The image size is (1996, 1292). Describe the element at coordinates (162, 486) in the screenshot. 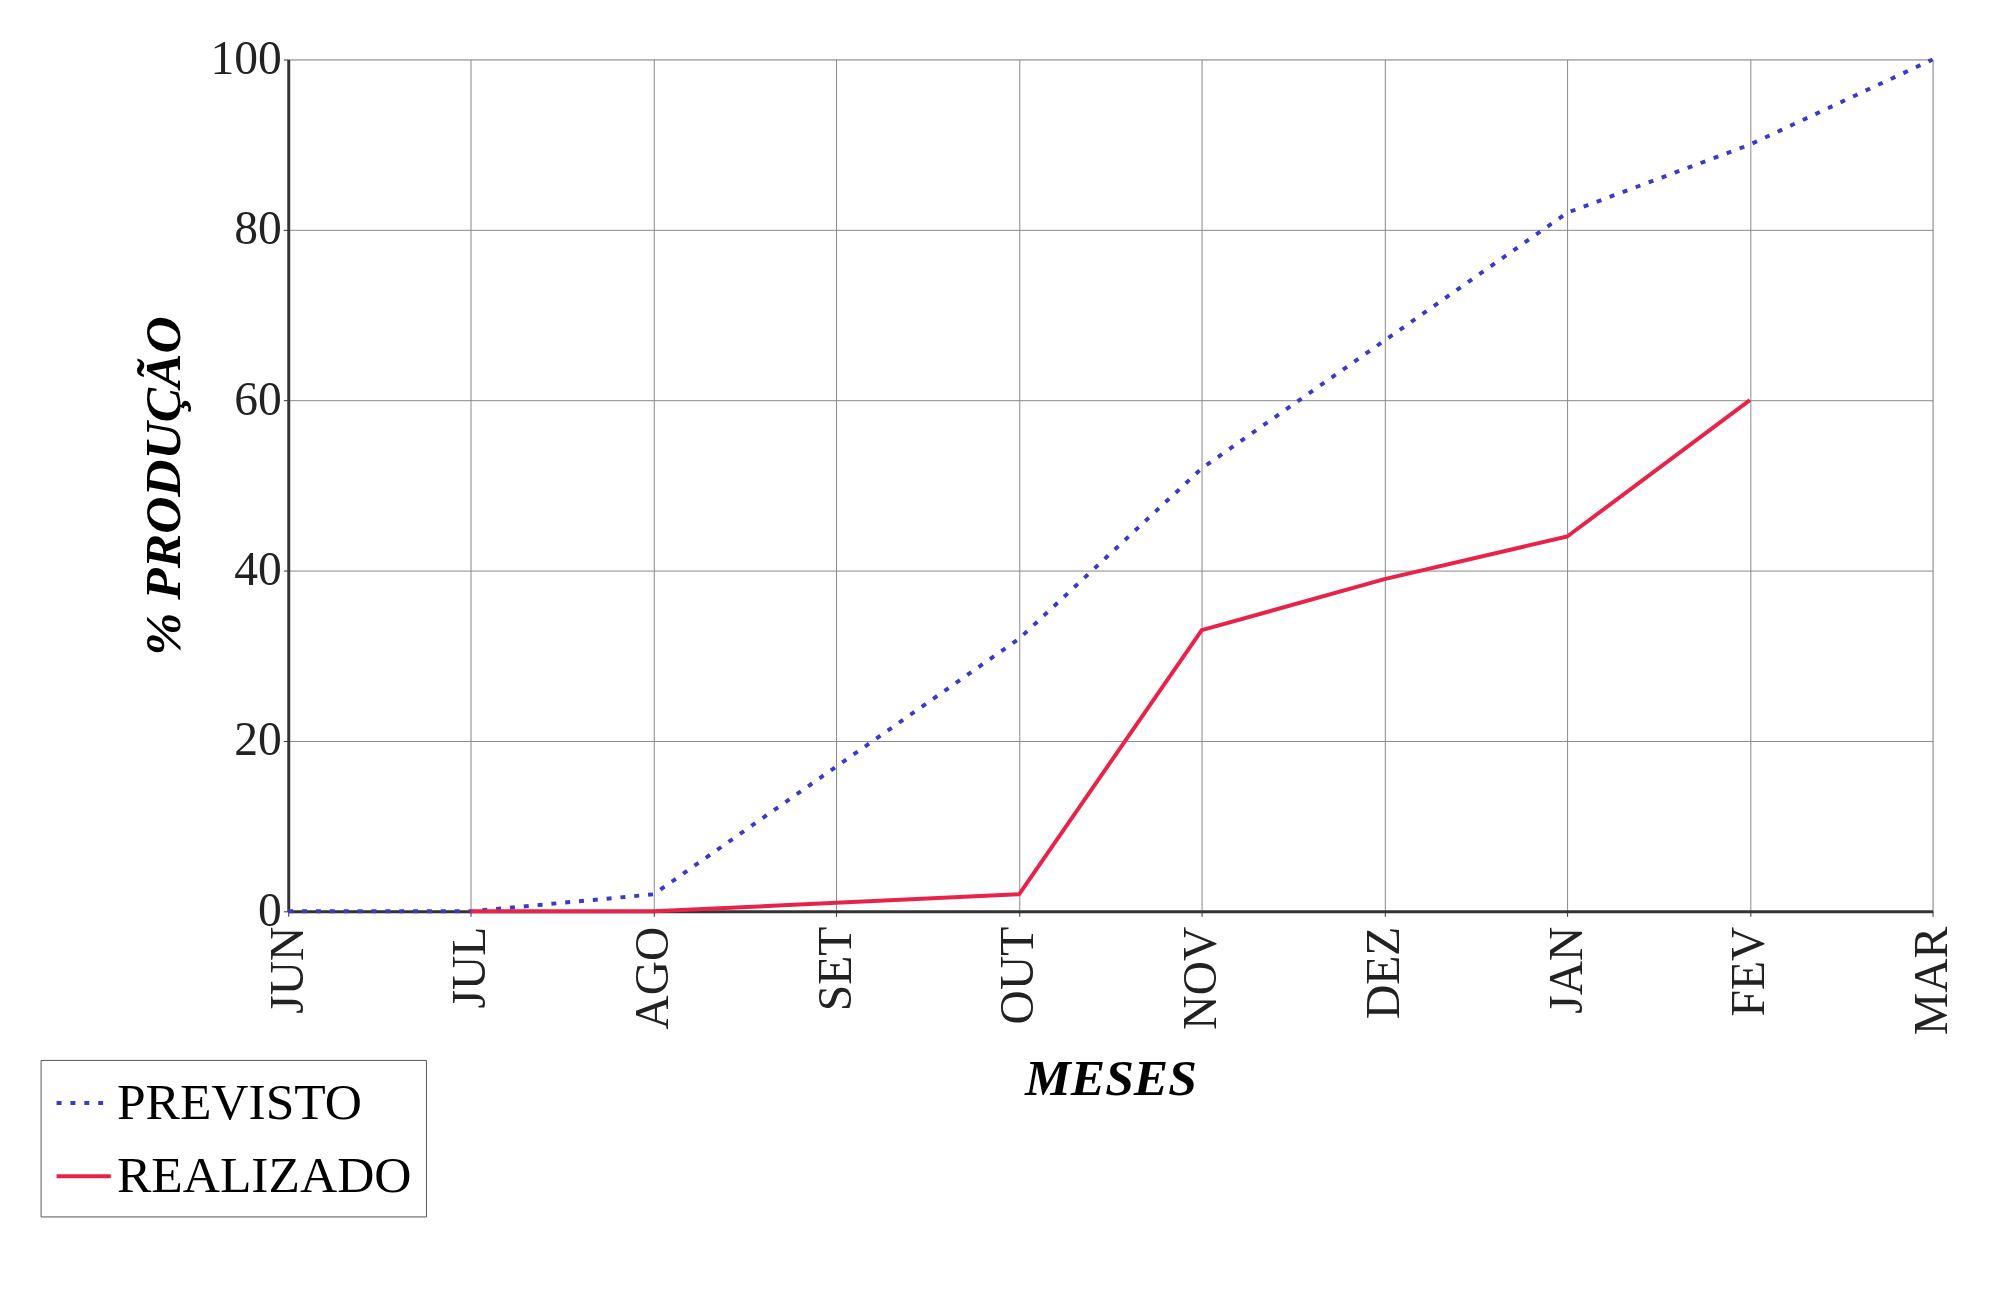

I see `y-axis-title: % PRODUÇÃO` at that location.